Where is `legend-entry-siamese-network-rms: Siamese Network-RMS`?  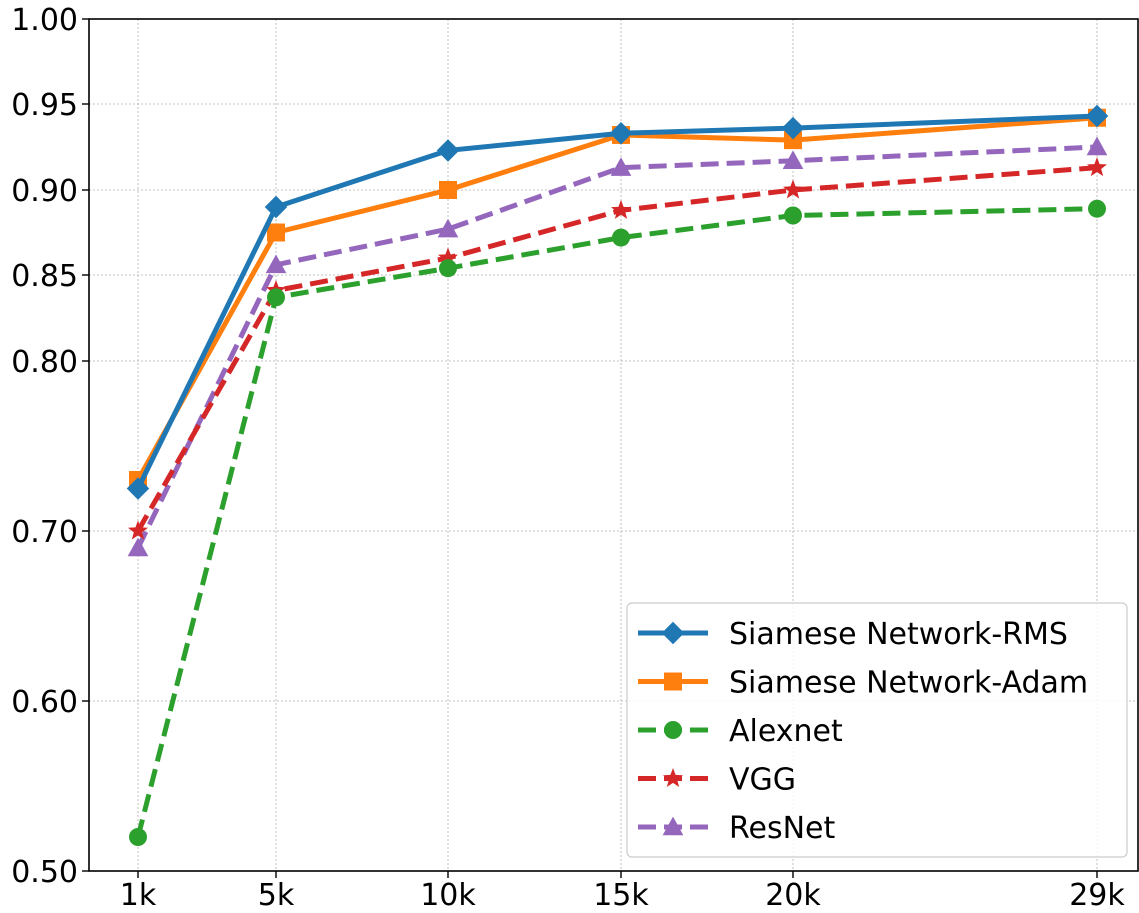
legend-entry-siamese-network-rms: Siamese Network-RMS is located at coordinates (853, 634).